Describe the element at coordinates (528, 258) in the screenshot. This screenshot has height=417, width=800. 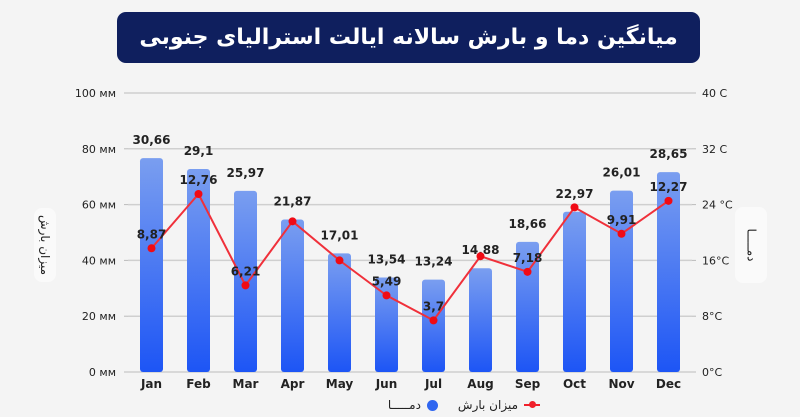
I see `rainfall-label: 7,18` at that location.